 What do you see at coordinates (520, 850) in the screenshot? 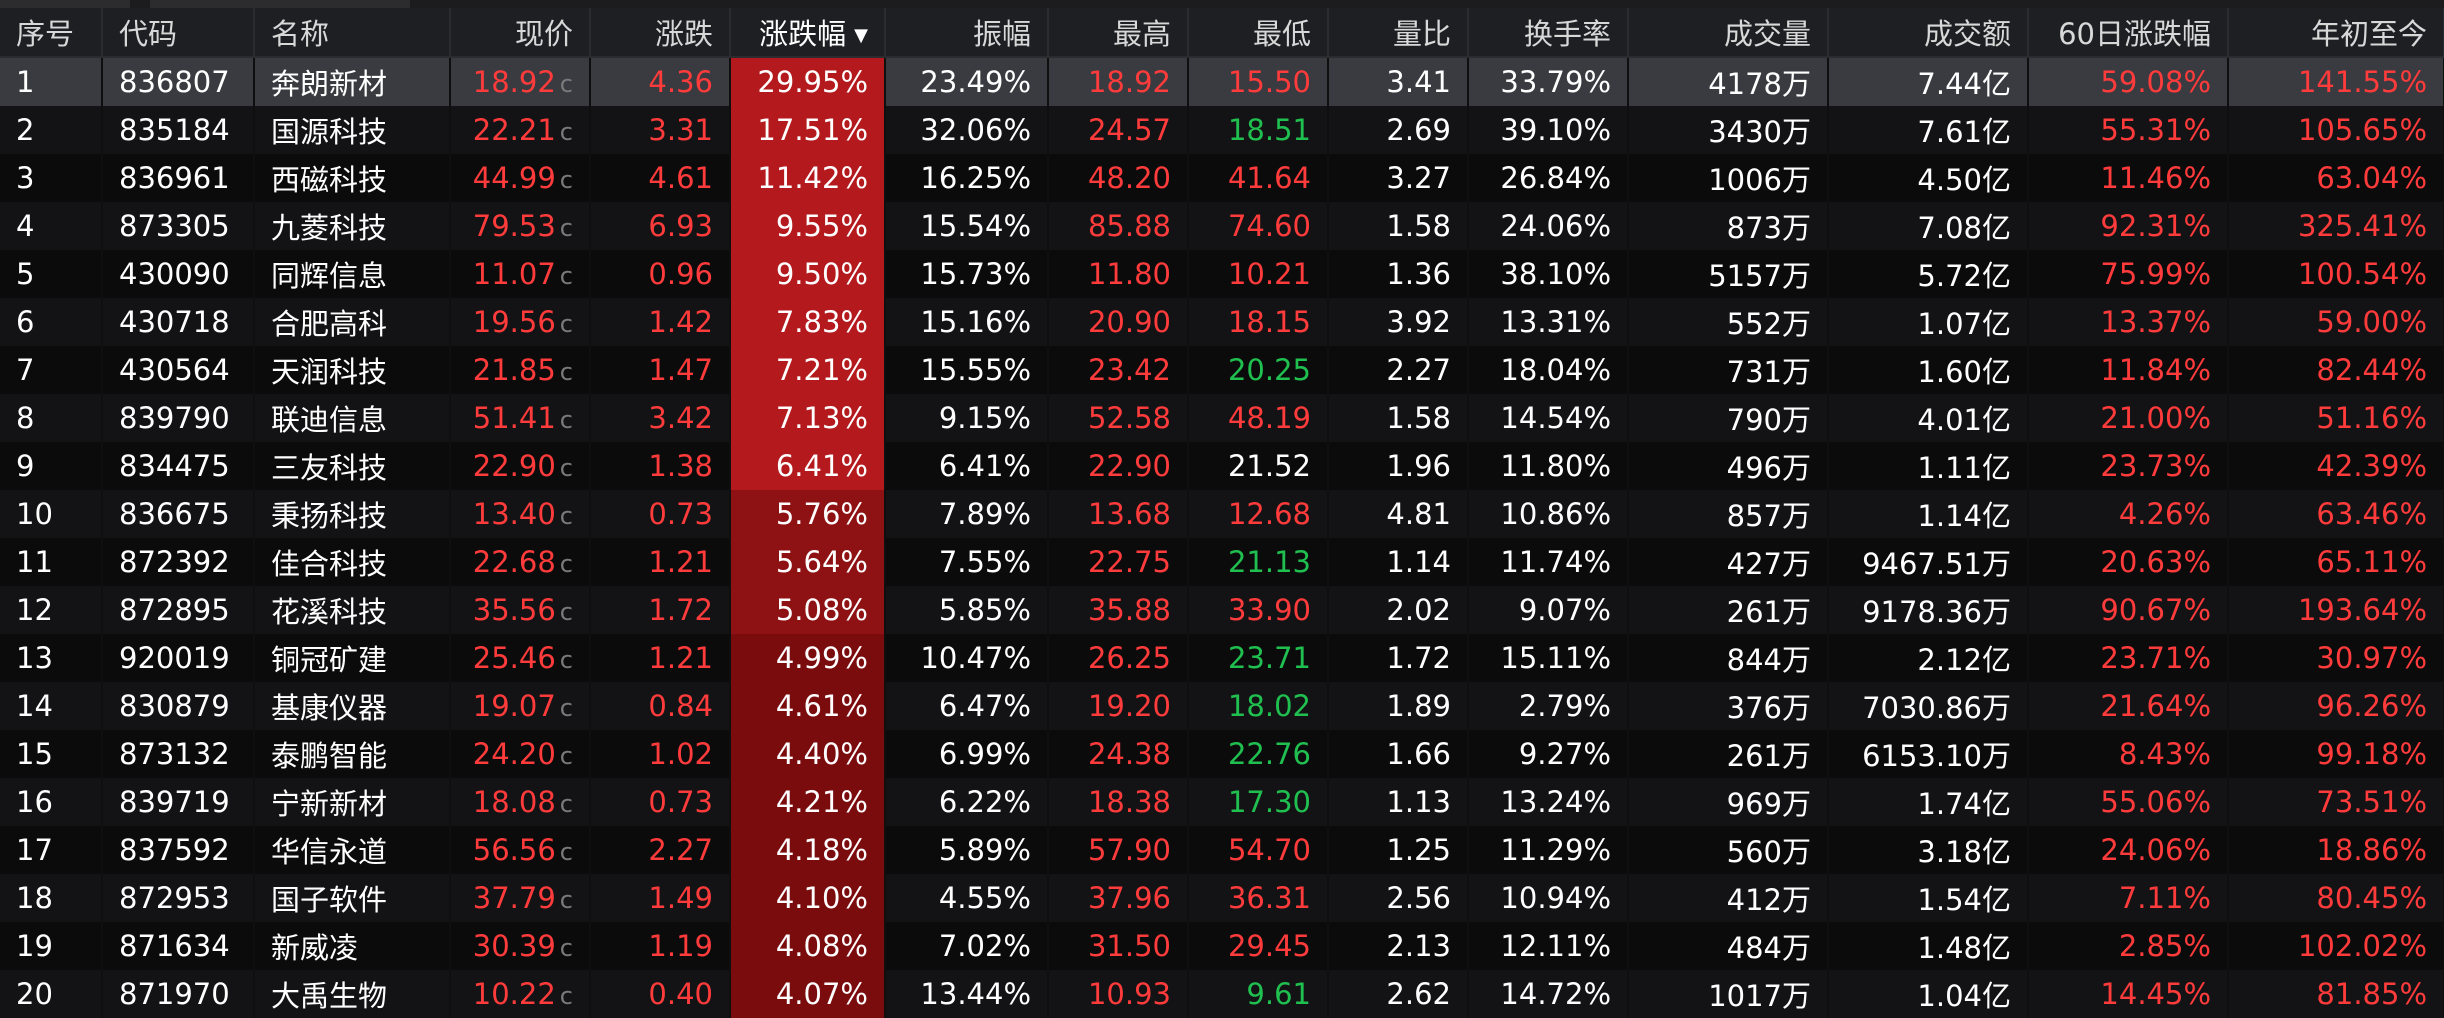
I see `cell-price: 56.56 c` at bounding box center [520, 850].